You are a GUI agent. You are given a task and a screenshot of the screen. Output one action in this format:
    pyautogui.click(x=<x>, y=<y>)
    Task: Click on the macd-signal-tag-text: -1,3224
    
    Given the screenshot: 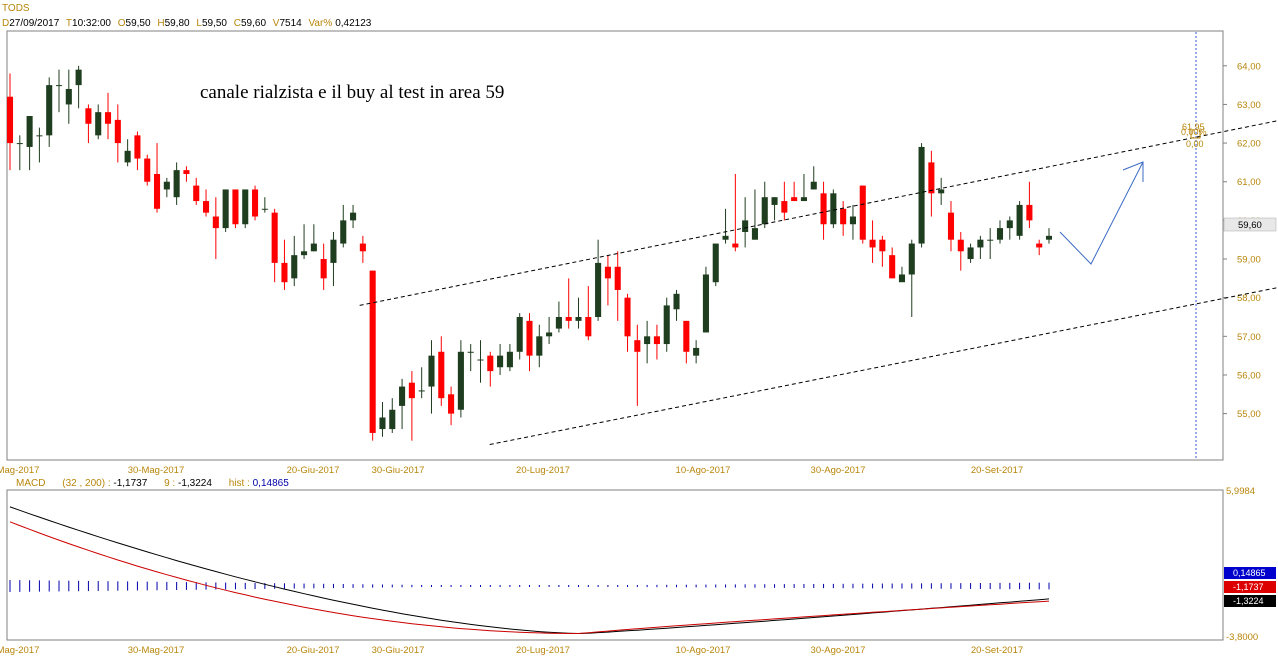 What is the action you would take?
    pyautogui.click(x=1248, y=601)
    